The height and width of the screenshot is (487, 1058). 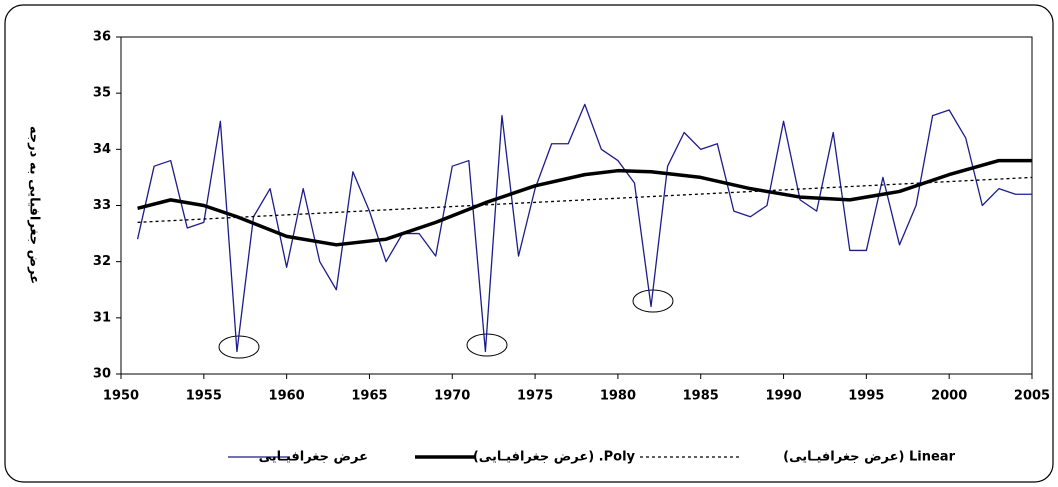 I want to click on y-tick-label: 31, so click(x=102, y=317).